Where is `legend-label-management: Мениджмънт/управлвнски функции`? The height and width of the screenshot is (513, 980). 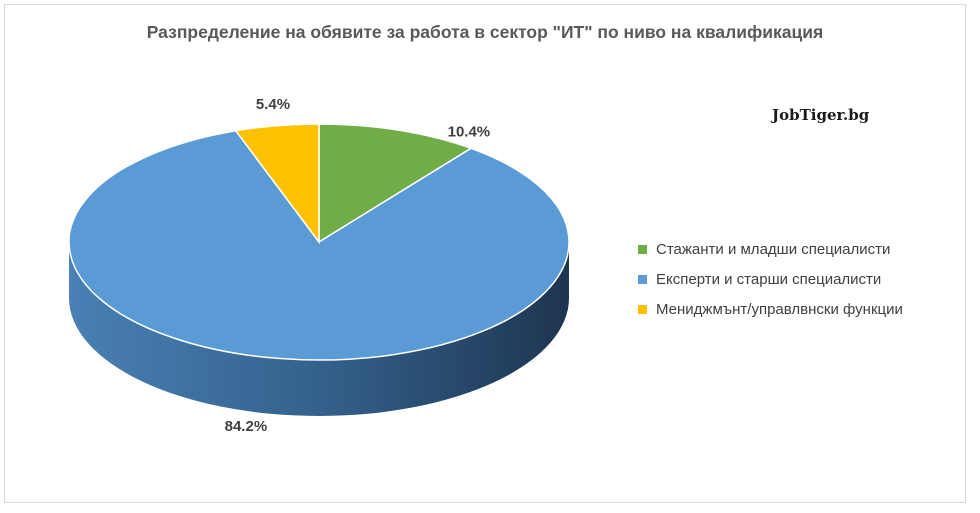
legend-label-management: Мениджмънт/управлвнски функции is located at coordinates (779, 309).